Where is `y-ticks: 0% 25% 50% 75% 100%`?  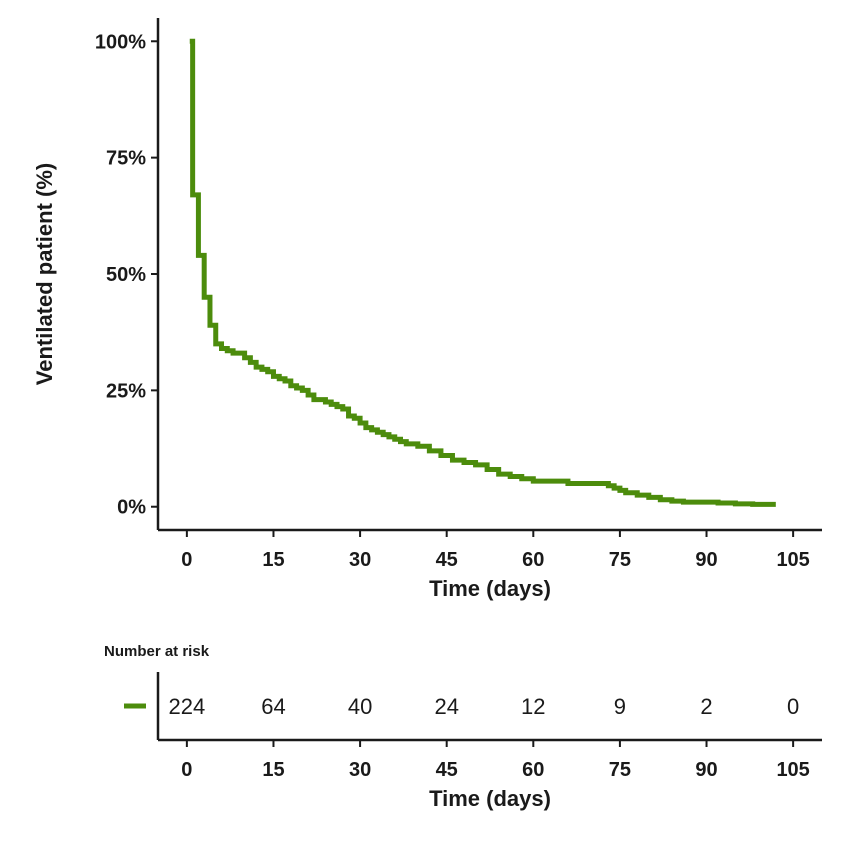
y-ticks: 0% 25% 50% 75% 100% is located at coordinates (126, 275).